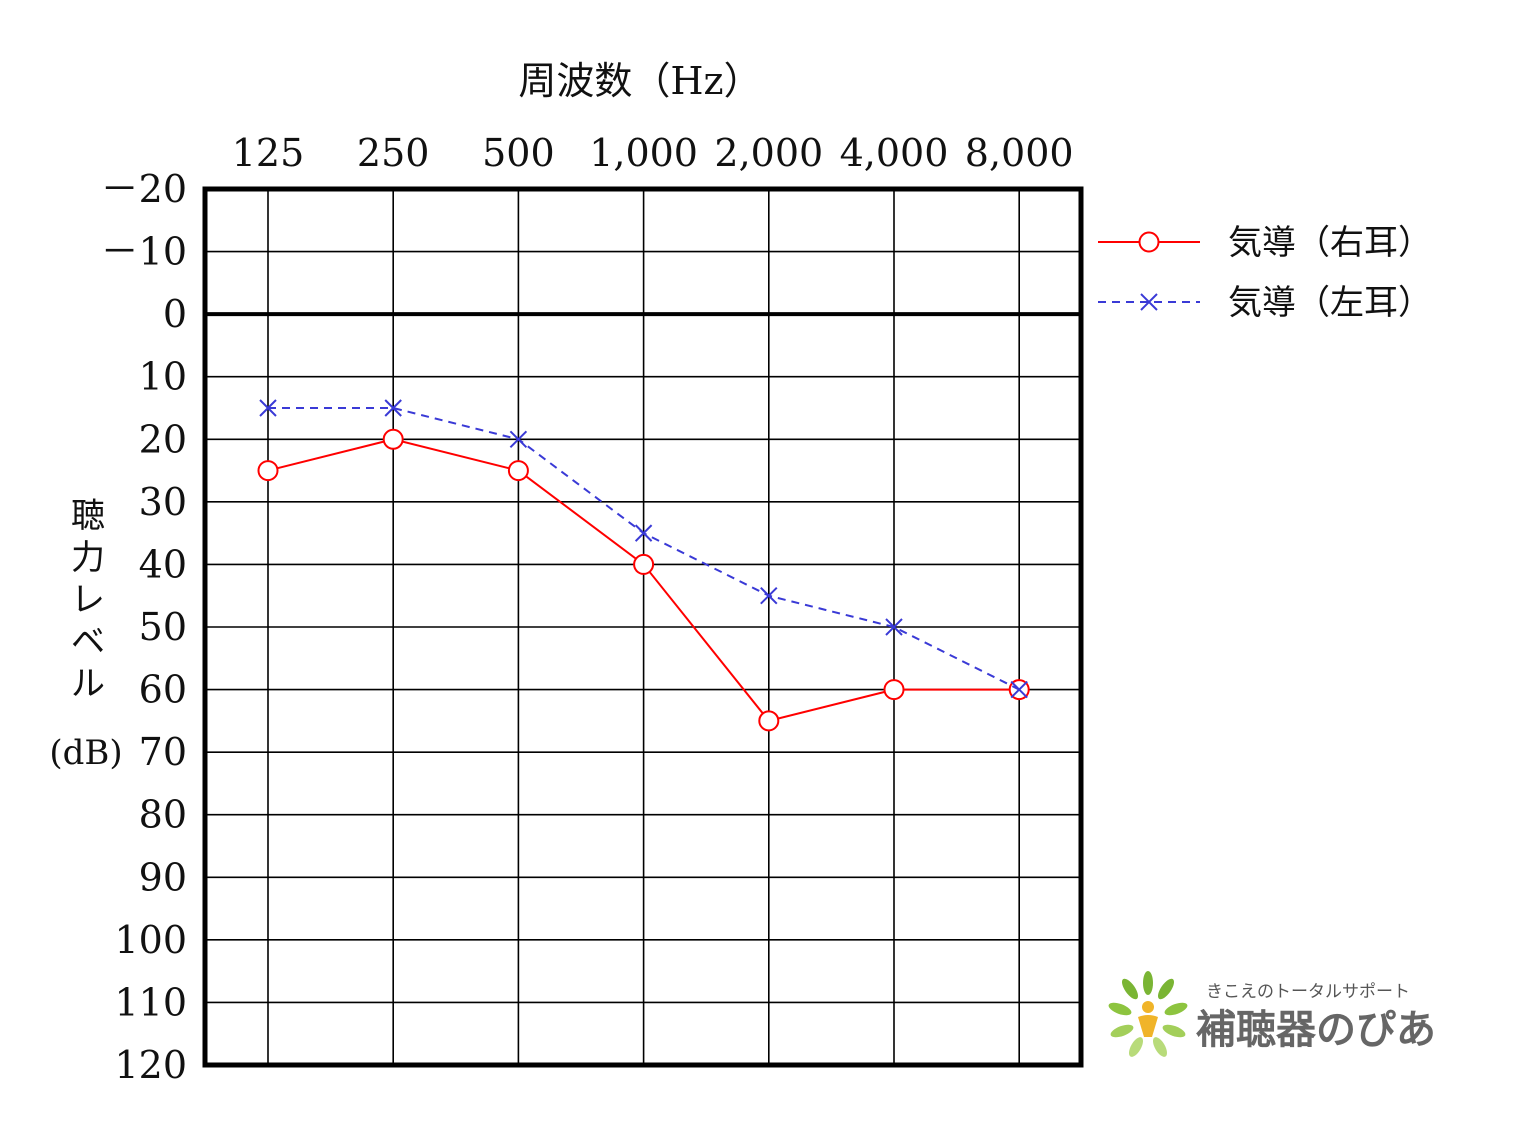  I want to click on y-tick-label: 70, so click(163, 752).